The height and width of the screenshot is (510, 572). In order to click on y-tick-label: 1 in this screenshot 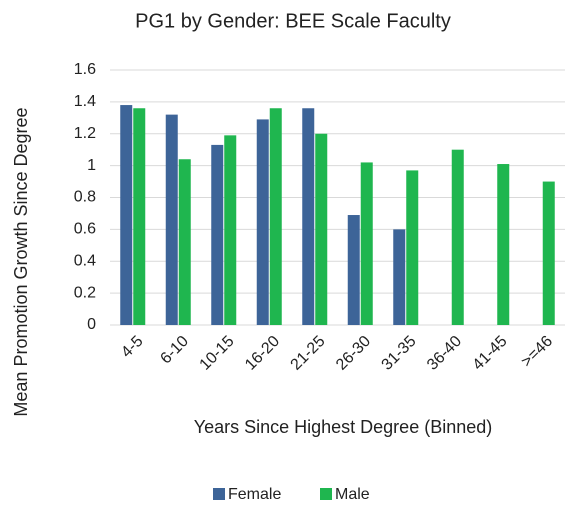, I will do `click(91, 165)`.